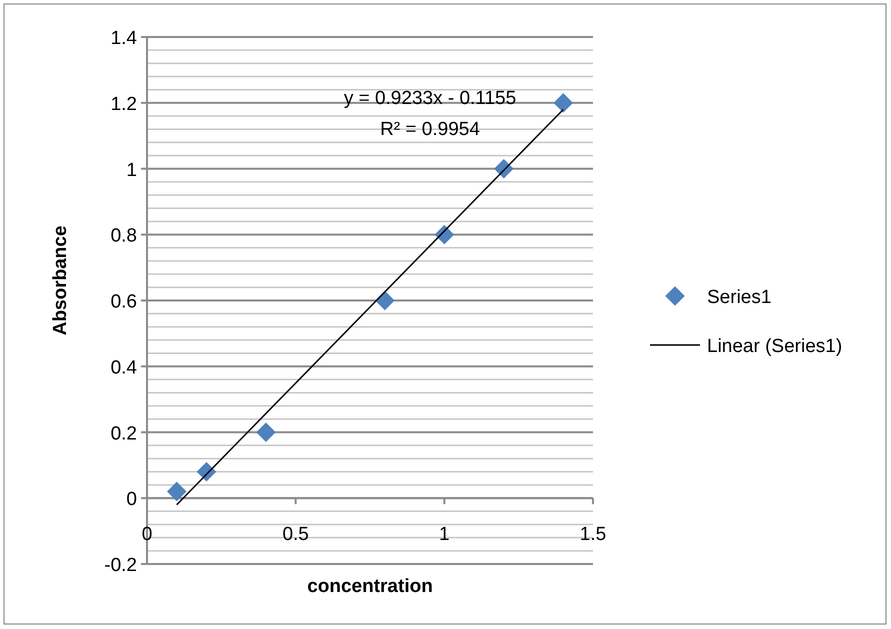 This screenshot has height=629, width=891. Describe the element at coordinates (774, 346) in the screenshot. I see `legend-label: Linear (Series1)` at that location.